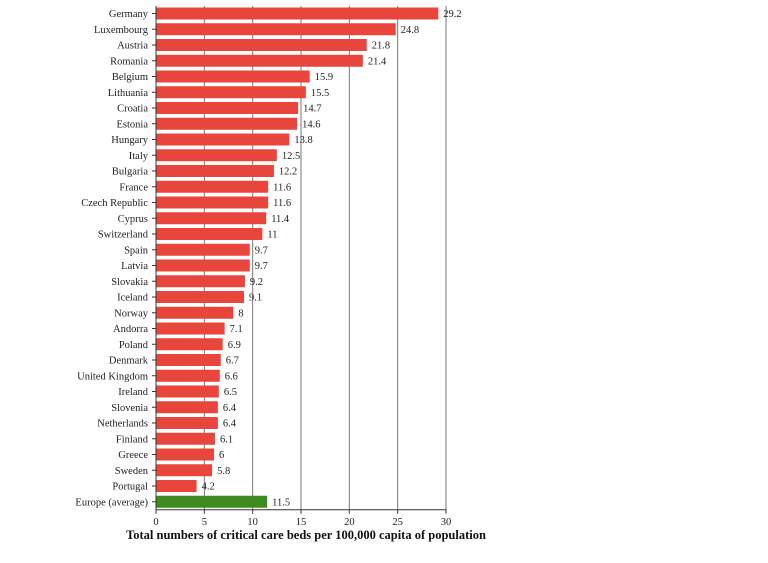 The height and width of the screenshot is (563, 768). Describe the element at coordinates (223, 471) in the screenshot. I see `value-label: 5.8` at that location.